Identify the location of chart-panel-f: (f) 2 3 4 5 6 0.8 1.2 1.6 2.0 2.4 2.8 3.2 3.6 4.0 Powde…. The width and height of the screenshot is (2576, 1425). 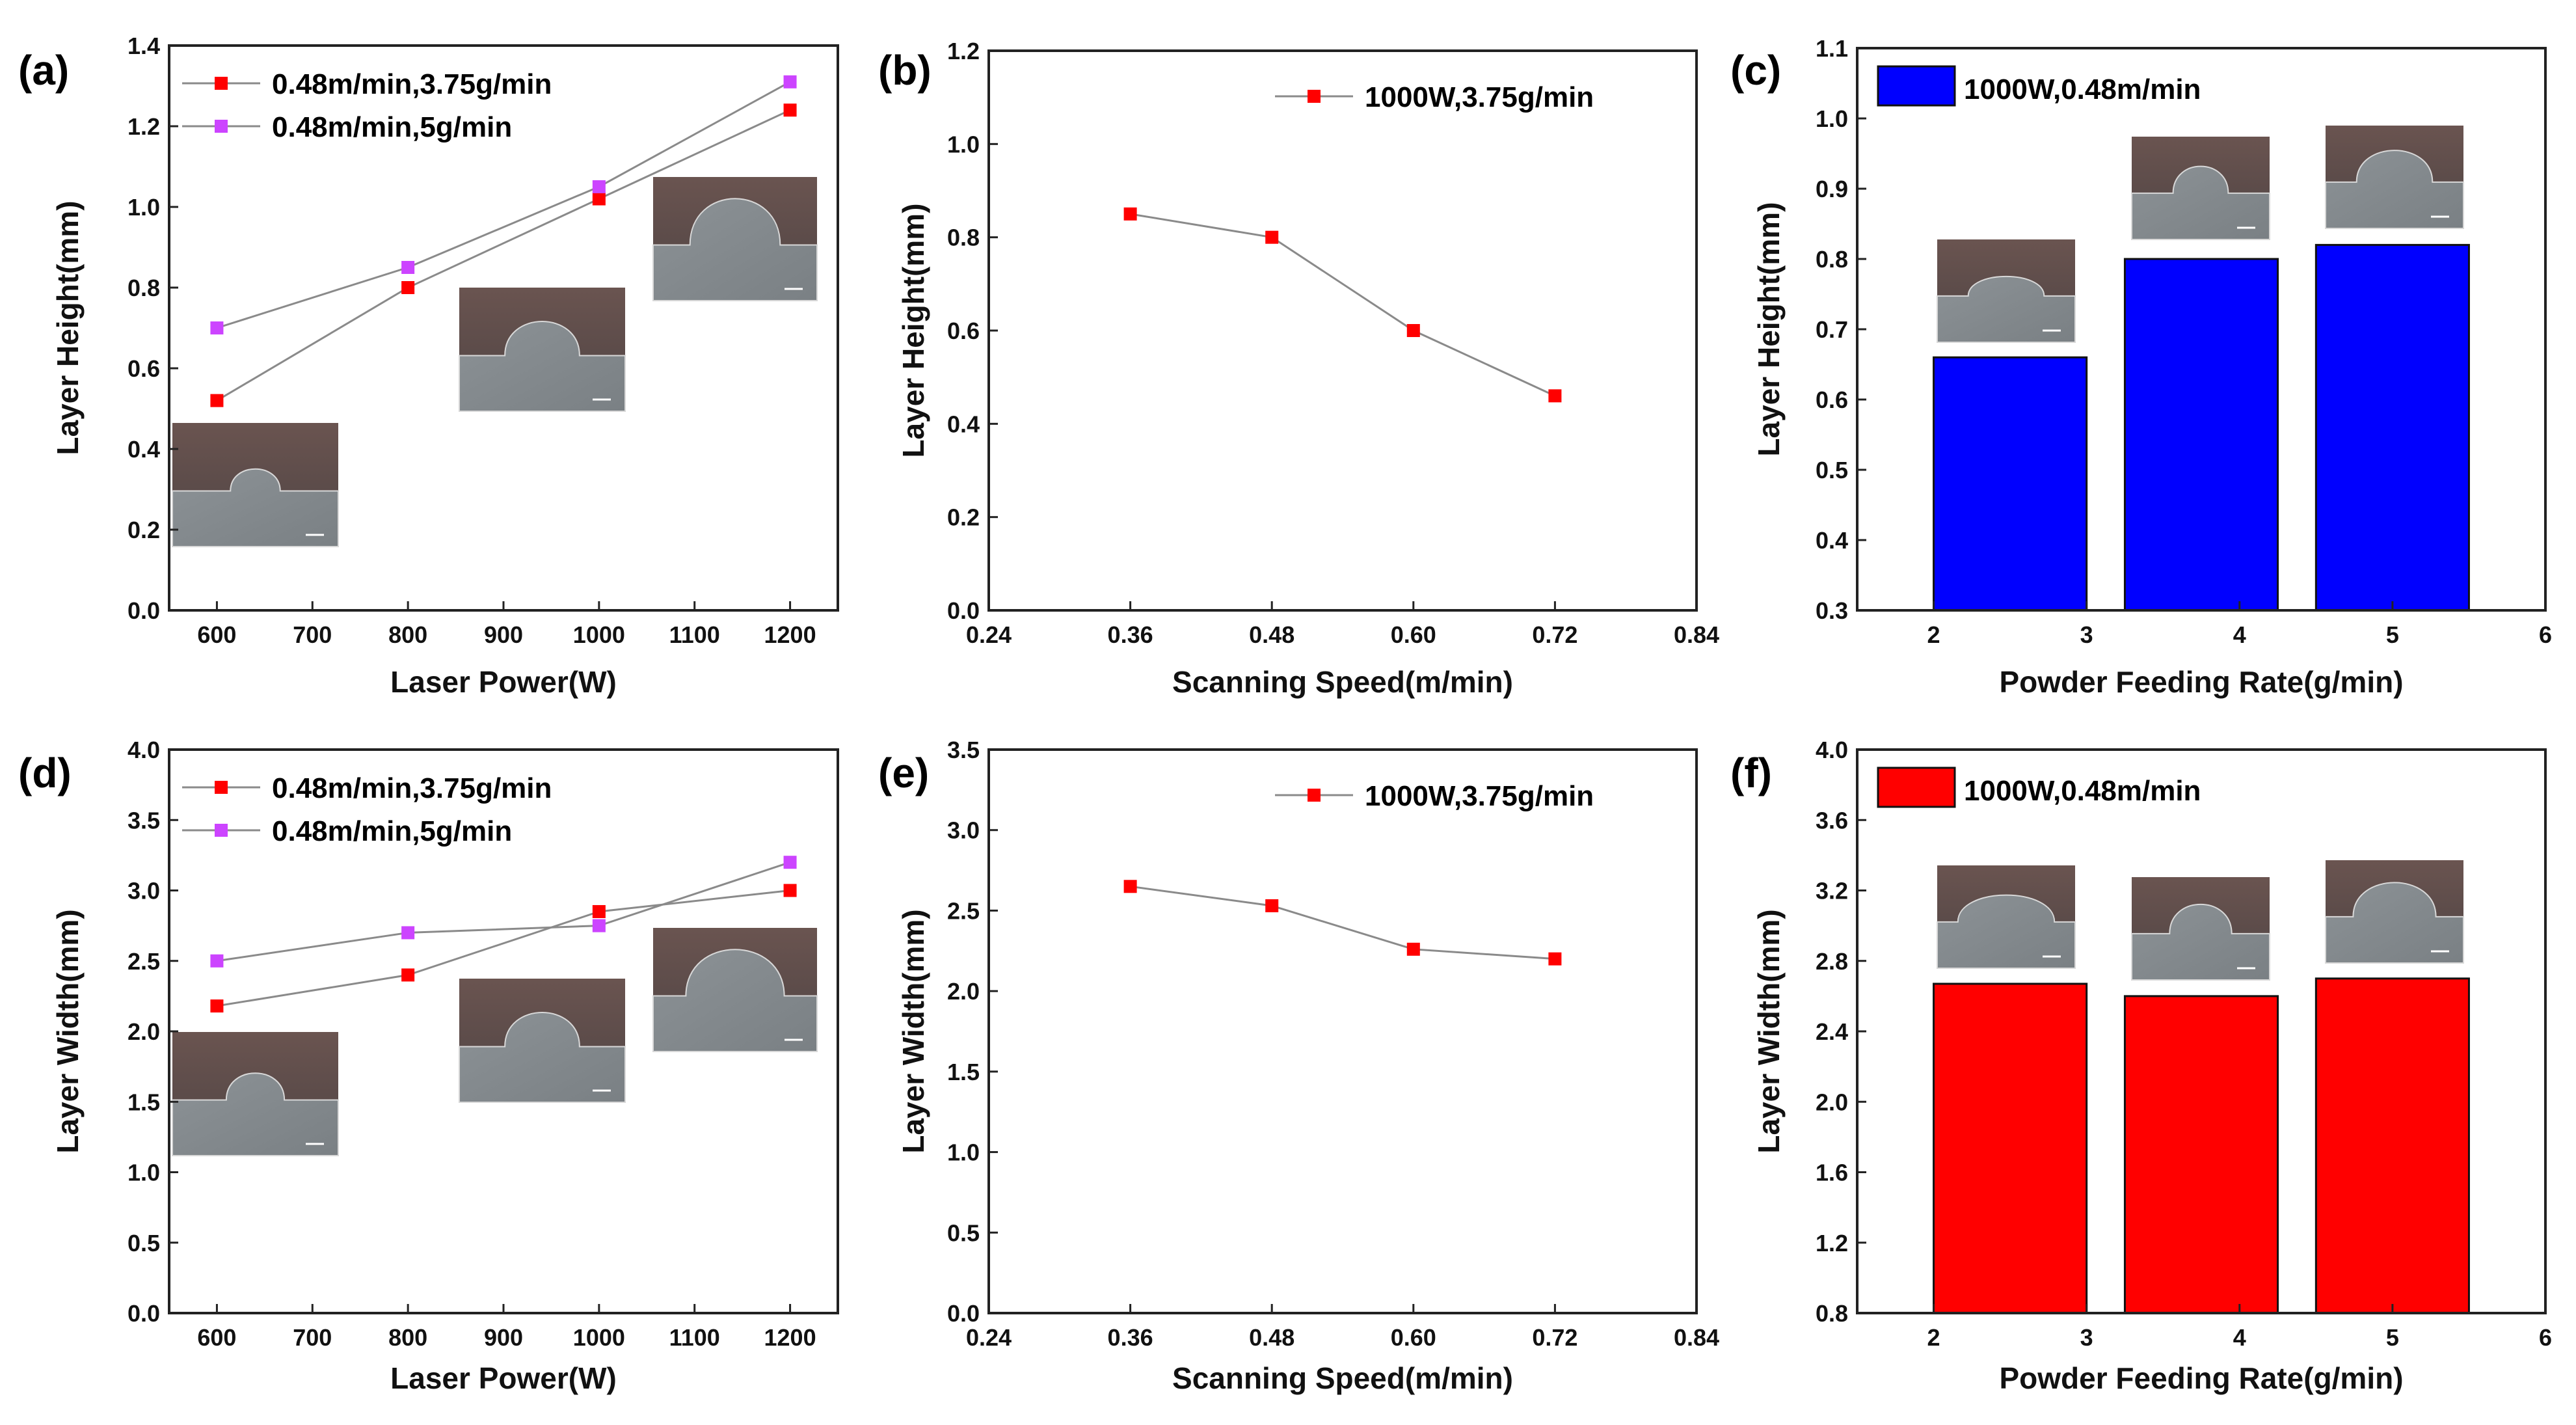
(2141, 1066).